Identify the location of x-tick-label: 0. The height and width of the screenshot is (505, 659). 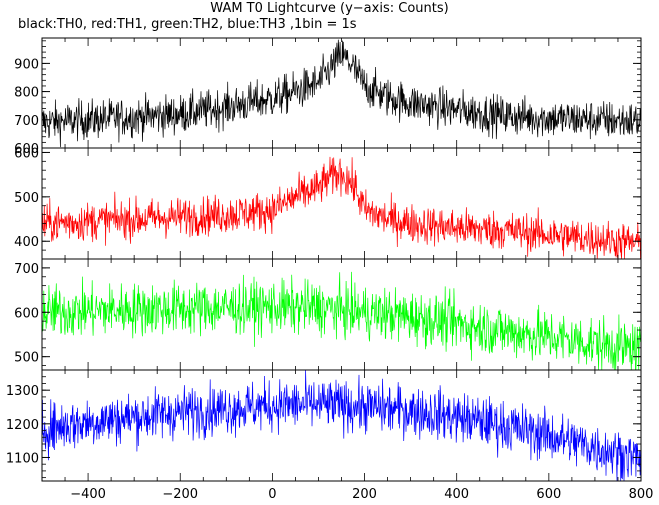
(272, 494).